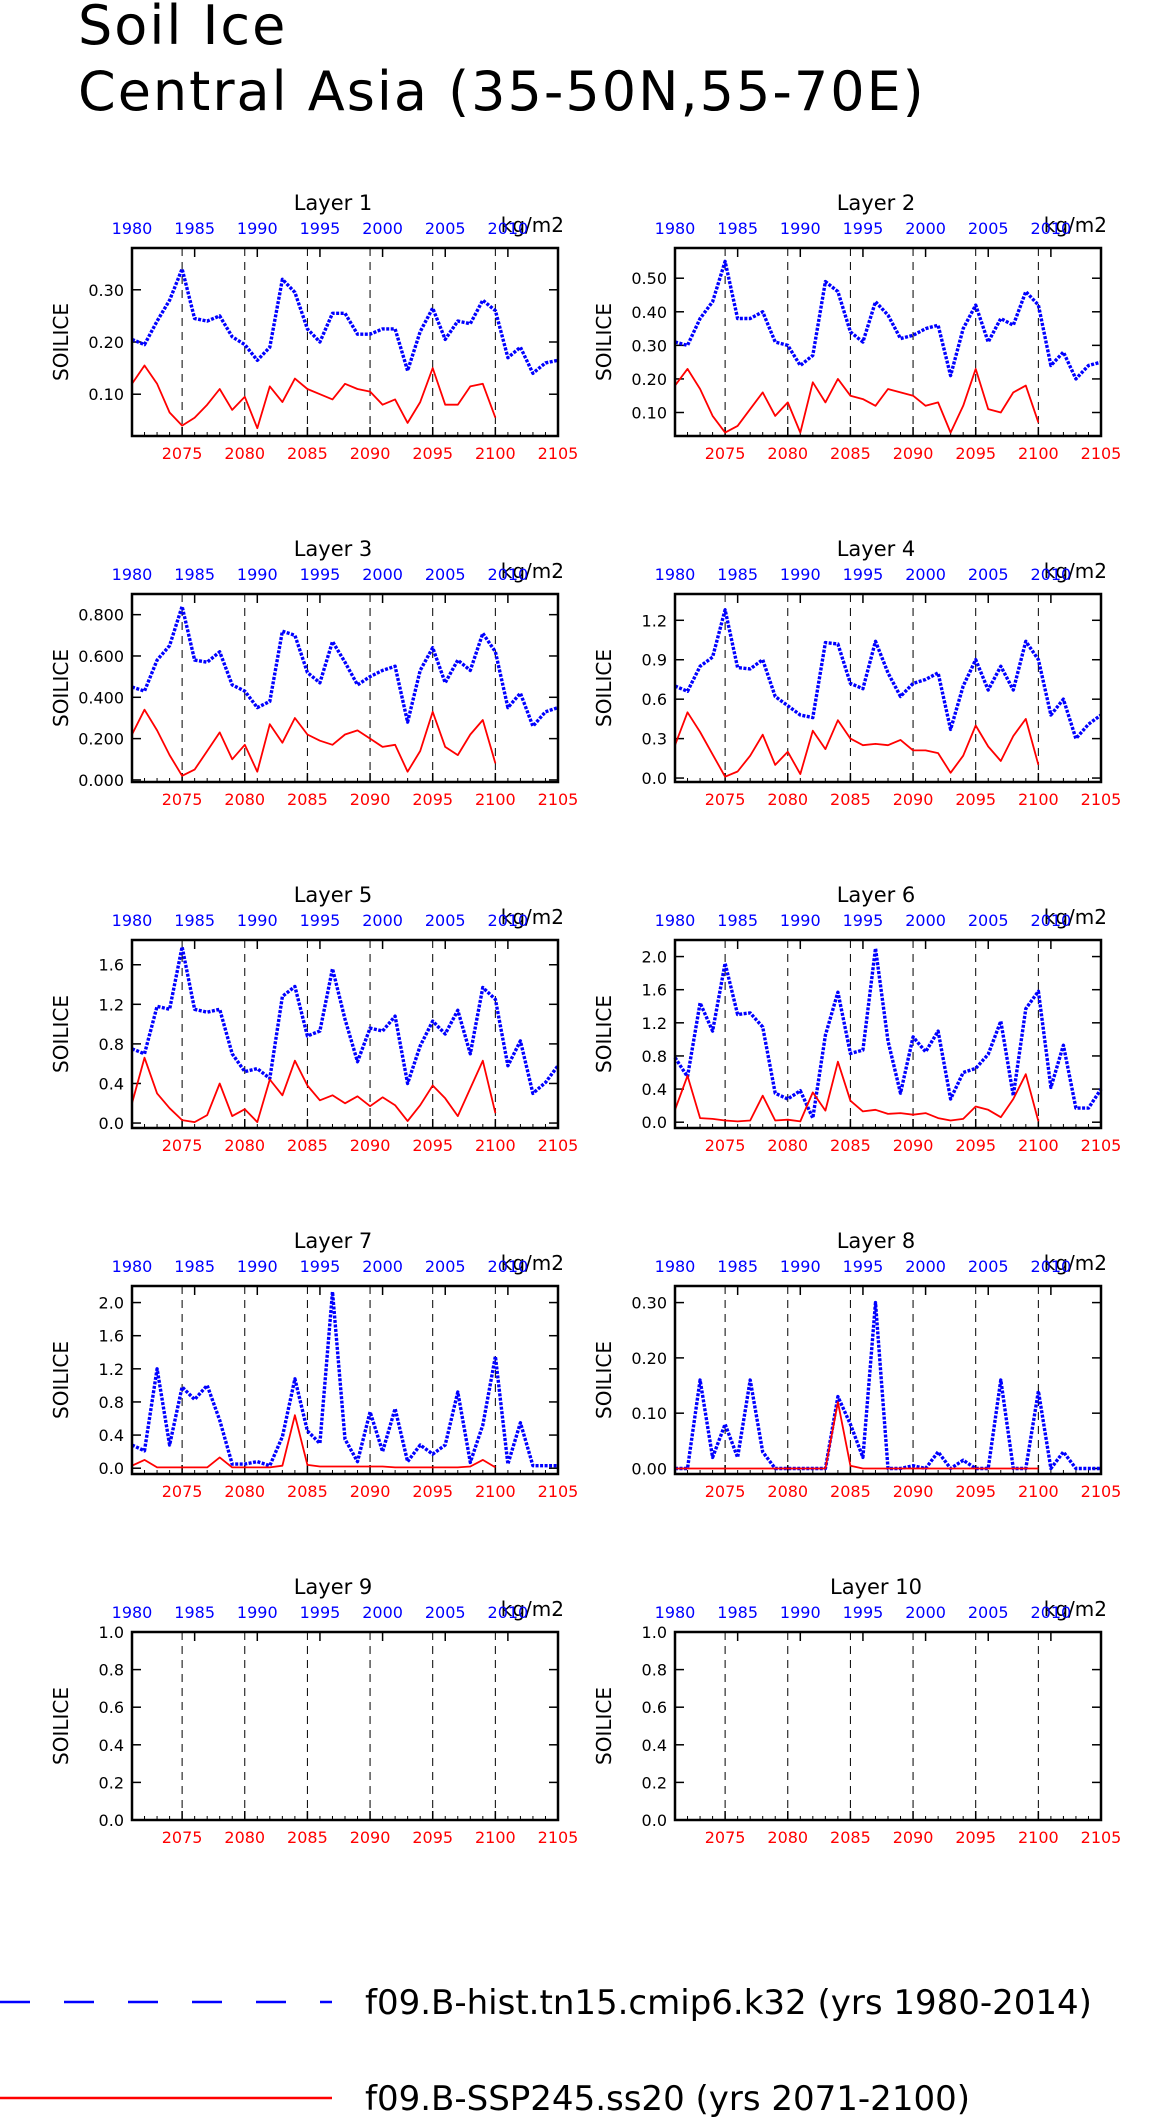  I want to click on legend-label-ssp: f09.B-SSP245.ss20 (yrs 2071-2100), so click(667, 2099).